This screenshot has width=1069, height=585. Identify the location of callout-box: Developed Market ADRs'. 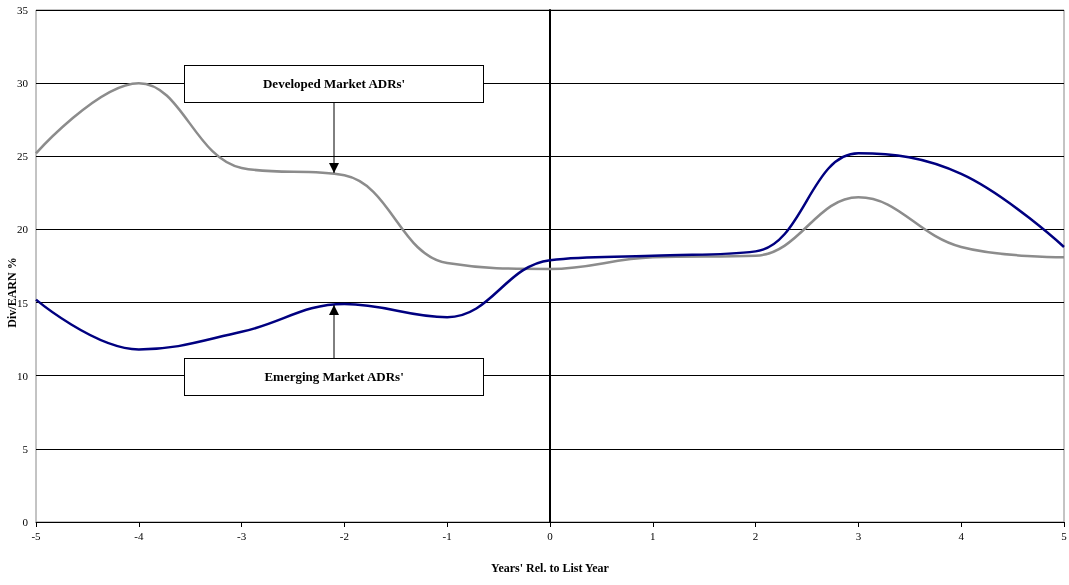
(334, 84).